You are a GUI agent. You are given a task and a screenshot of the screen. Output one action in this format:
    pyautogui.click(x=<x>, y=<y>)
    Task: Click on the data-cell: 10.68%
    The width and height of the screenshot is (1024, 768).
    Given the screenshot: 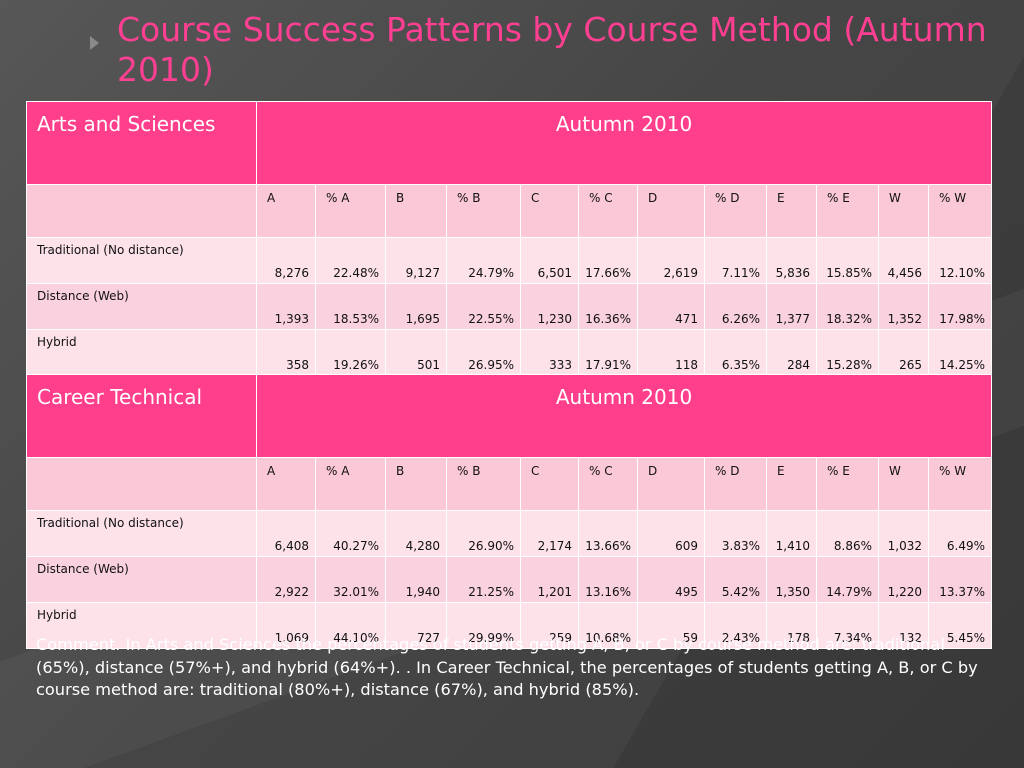 What is the action you would take?
    pyautogui.click(x=608, y=625)
    